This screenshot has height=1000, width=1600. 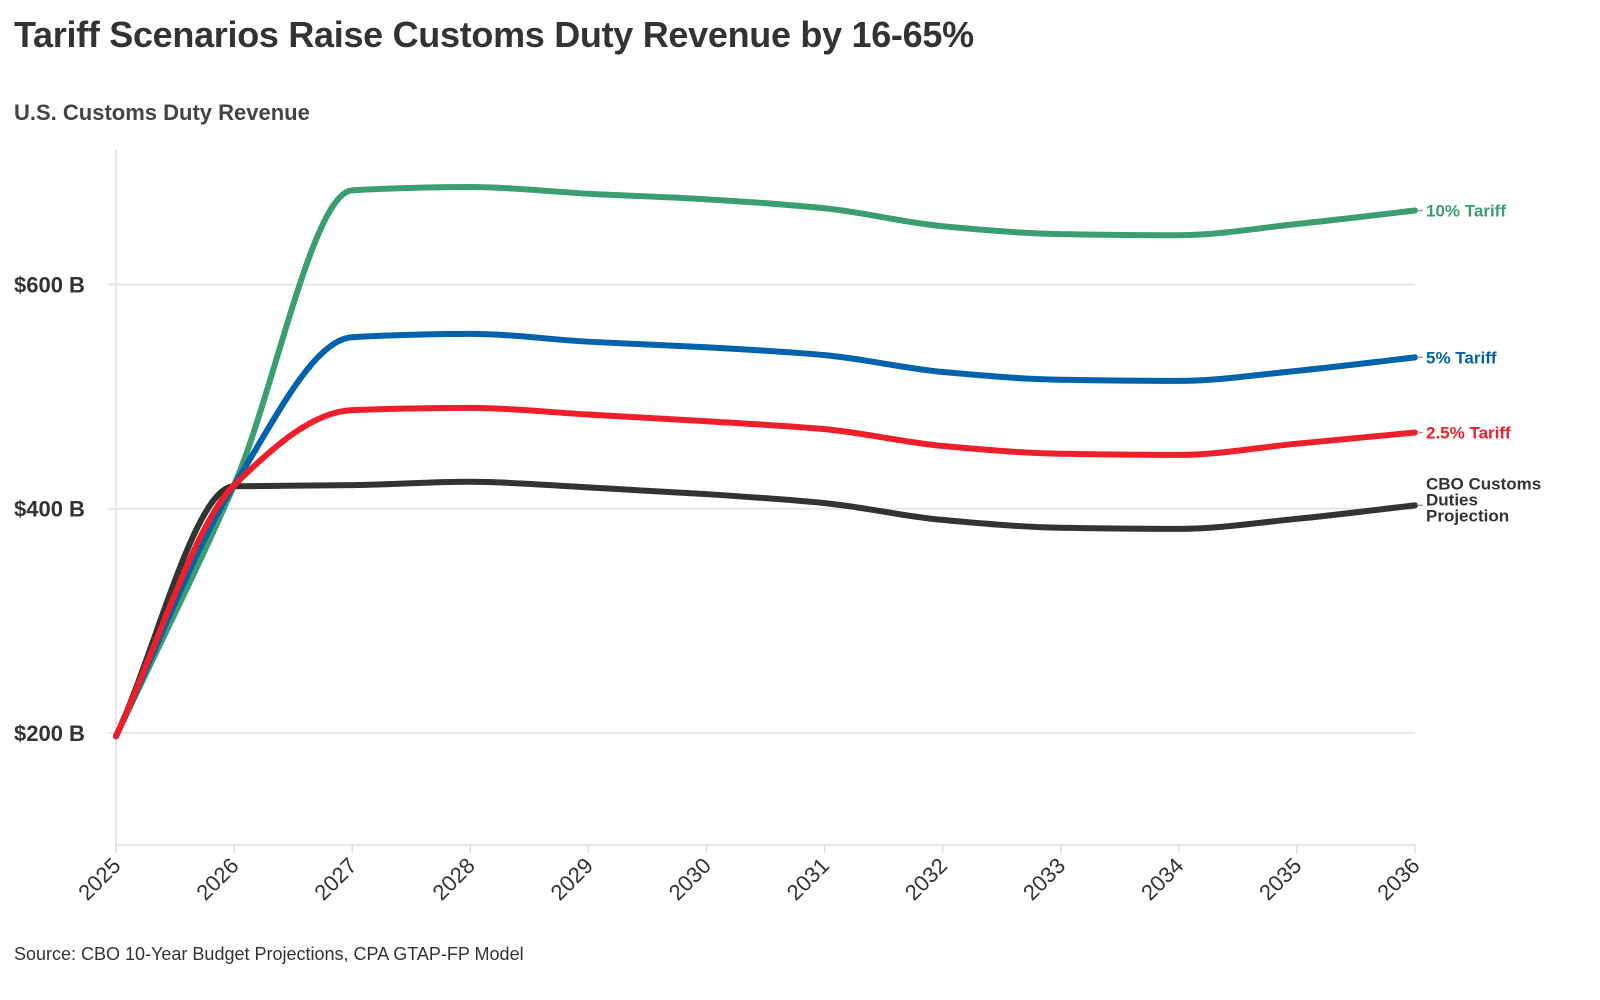 What do you see at coordinates (808, 879) in the screenshot?
I see `x-tick-label: 2031` at bounding box center [808, 879].